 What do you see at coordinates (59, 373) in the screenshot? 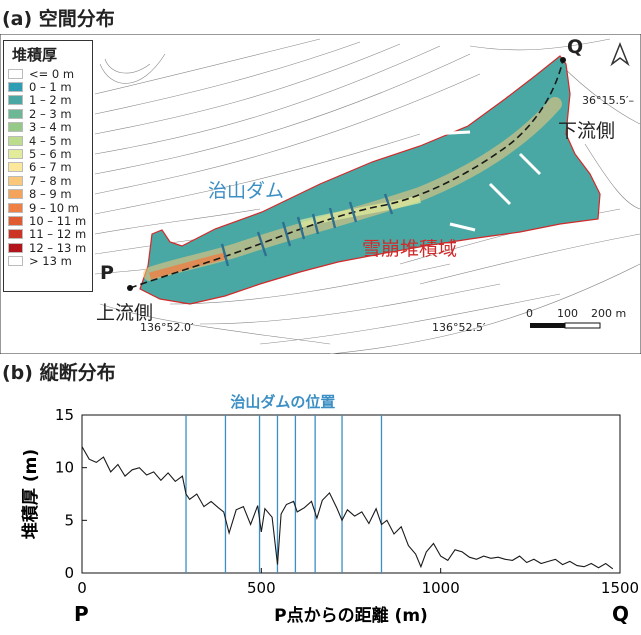
I see `profile-panel-title: (b) 縦断分布` at bounding box center [59, 373].